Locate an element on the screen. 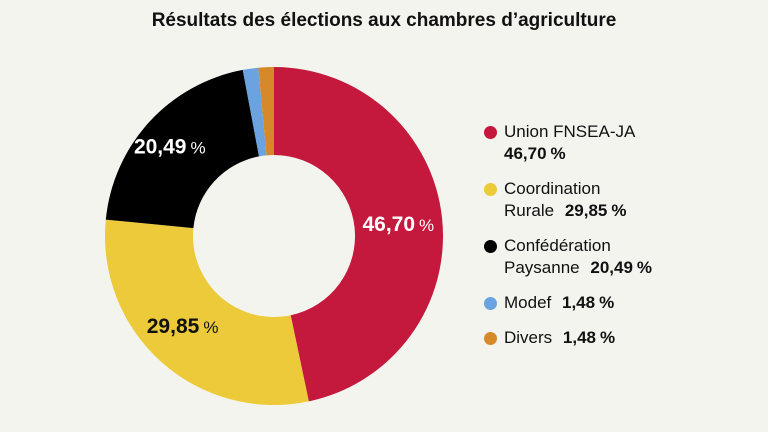 The width and height of the screenshot is (768, 432). legend-label-2: Rurale is located at coordinates (529, 210).